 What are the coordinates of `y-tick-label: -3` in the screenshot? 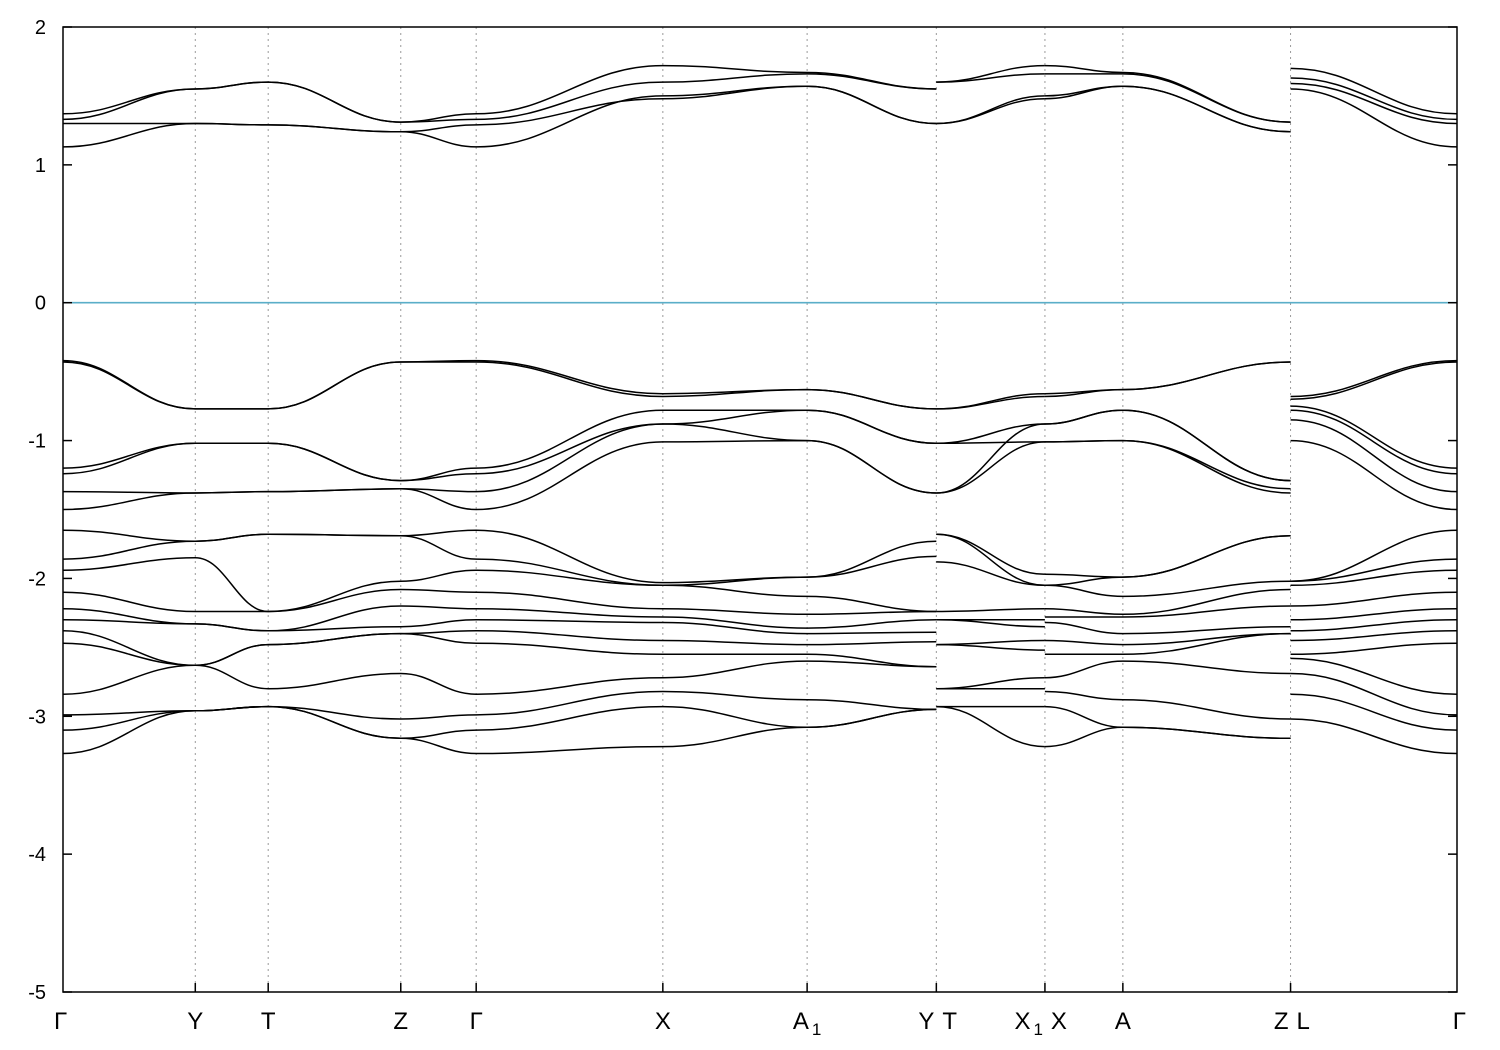 It's located at (37, 717).